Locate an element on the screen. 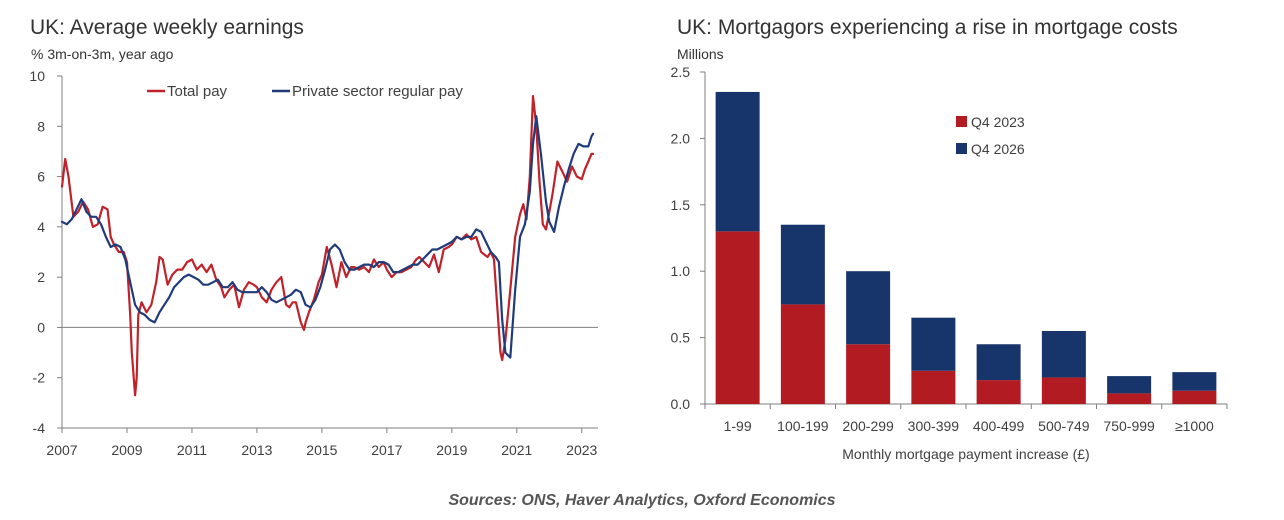  x-tick-label: 2021 is located at coordinates (516, 450).